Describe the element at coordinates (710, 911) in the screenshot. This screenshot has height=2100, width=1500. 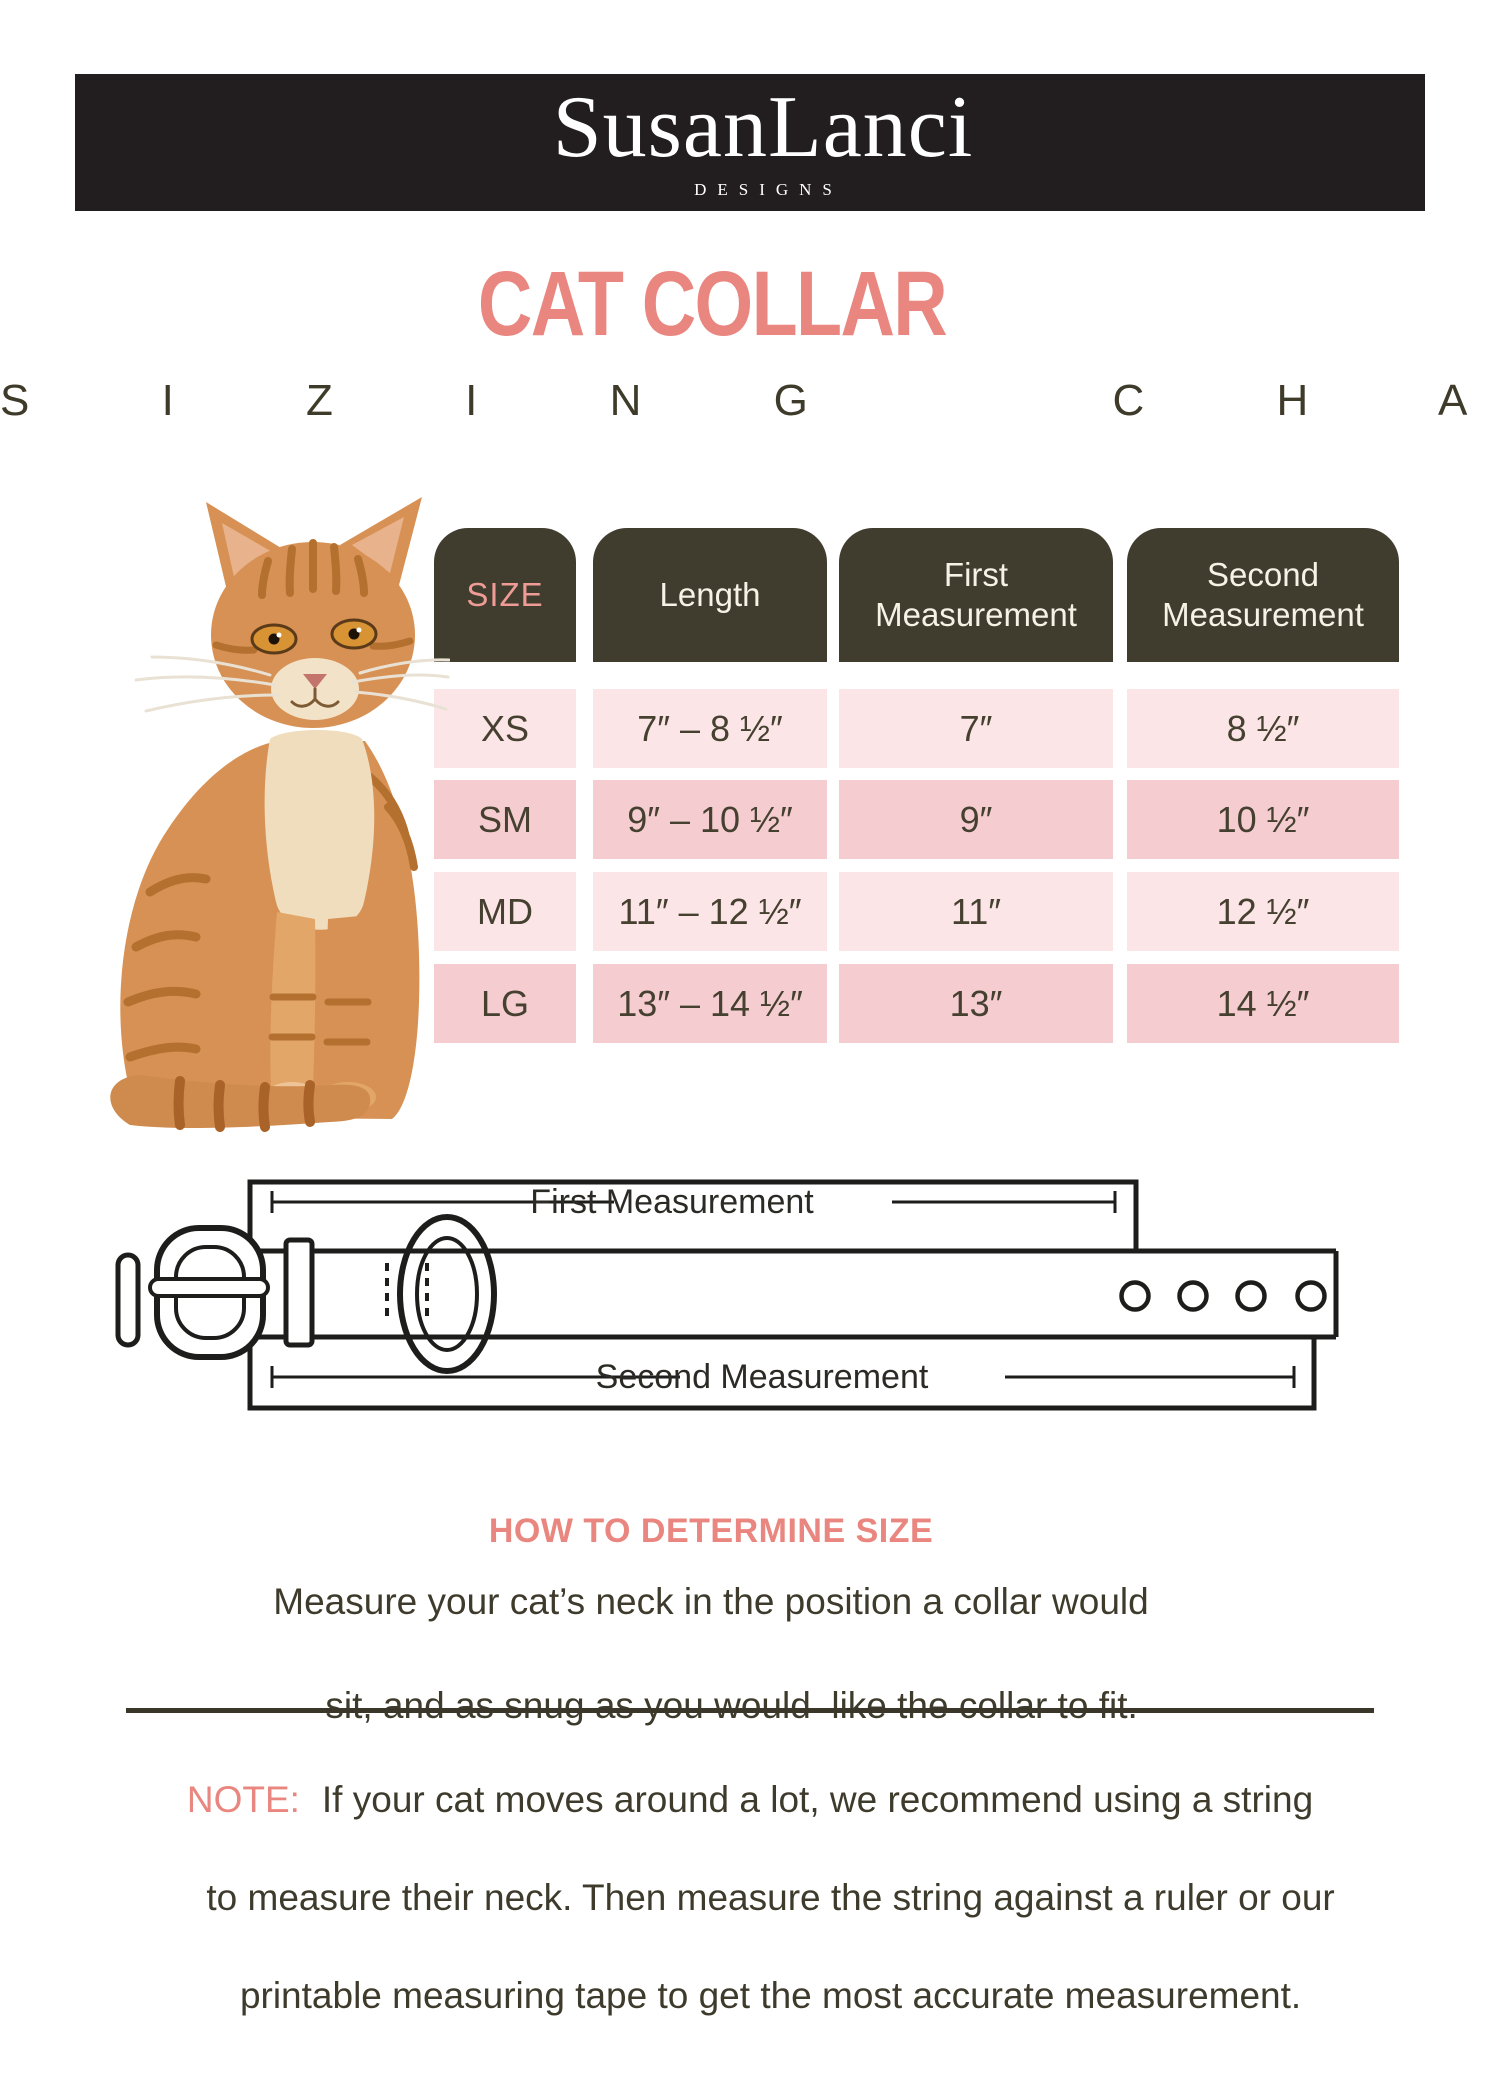
I see `table-cell-length-md: 11″ – 12 ½″` at that location.